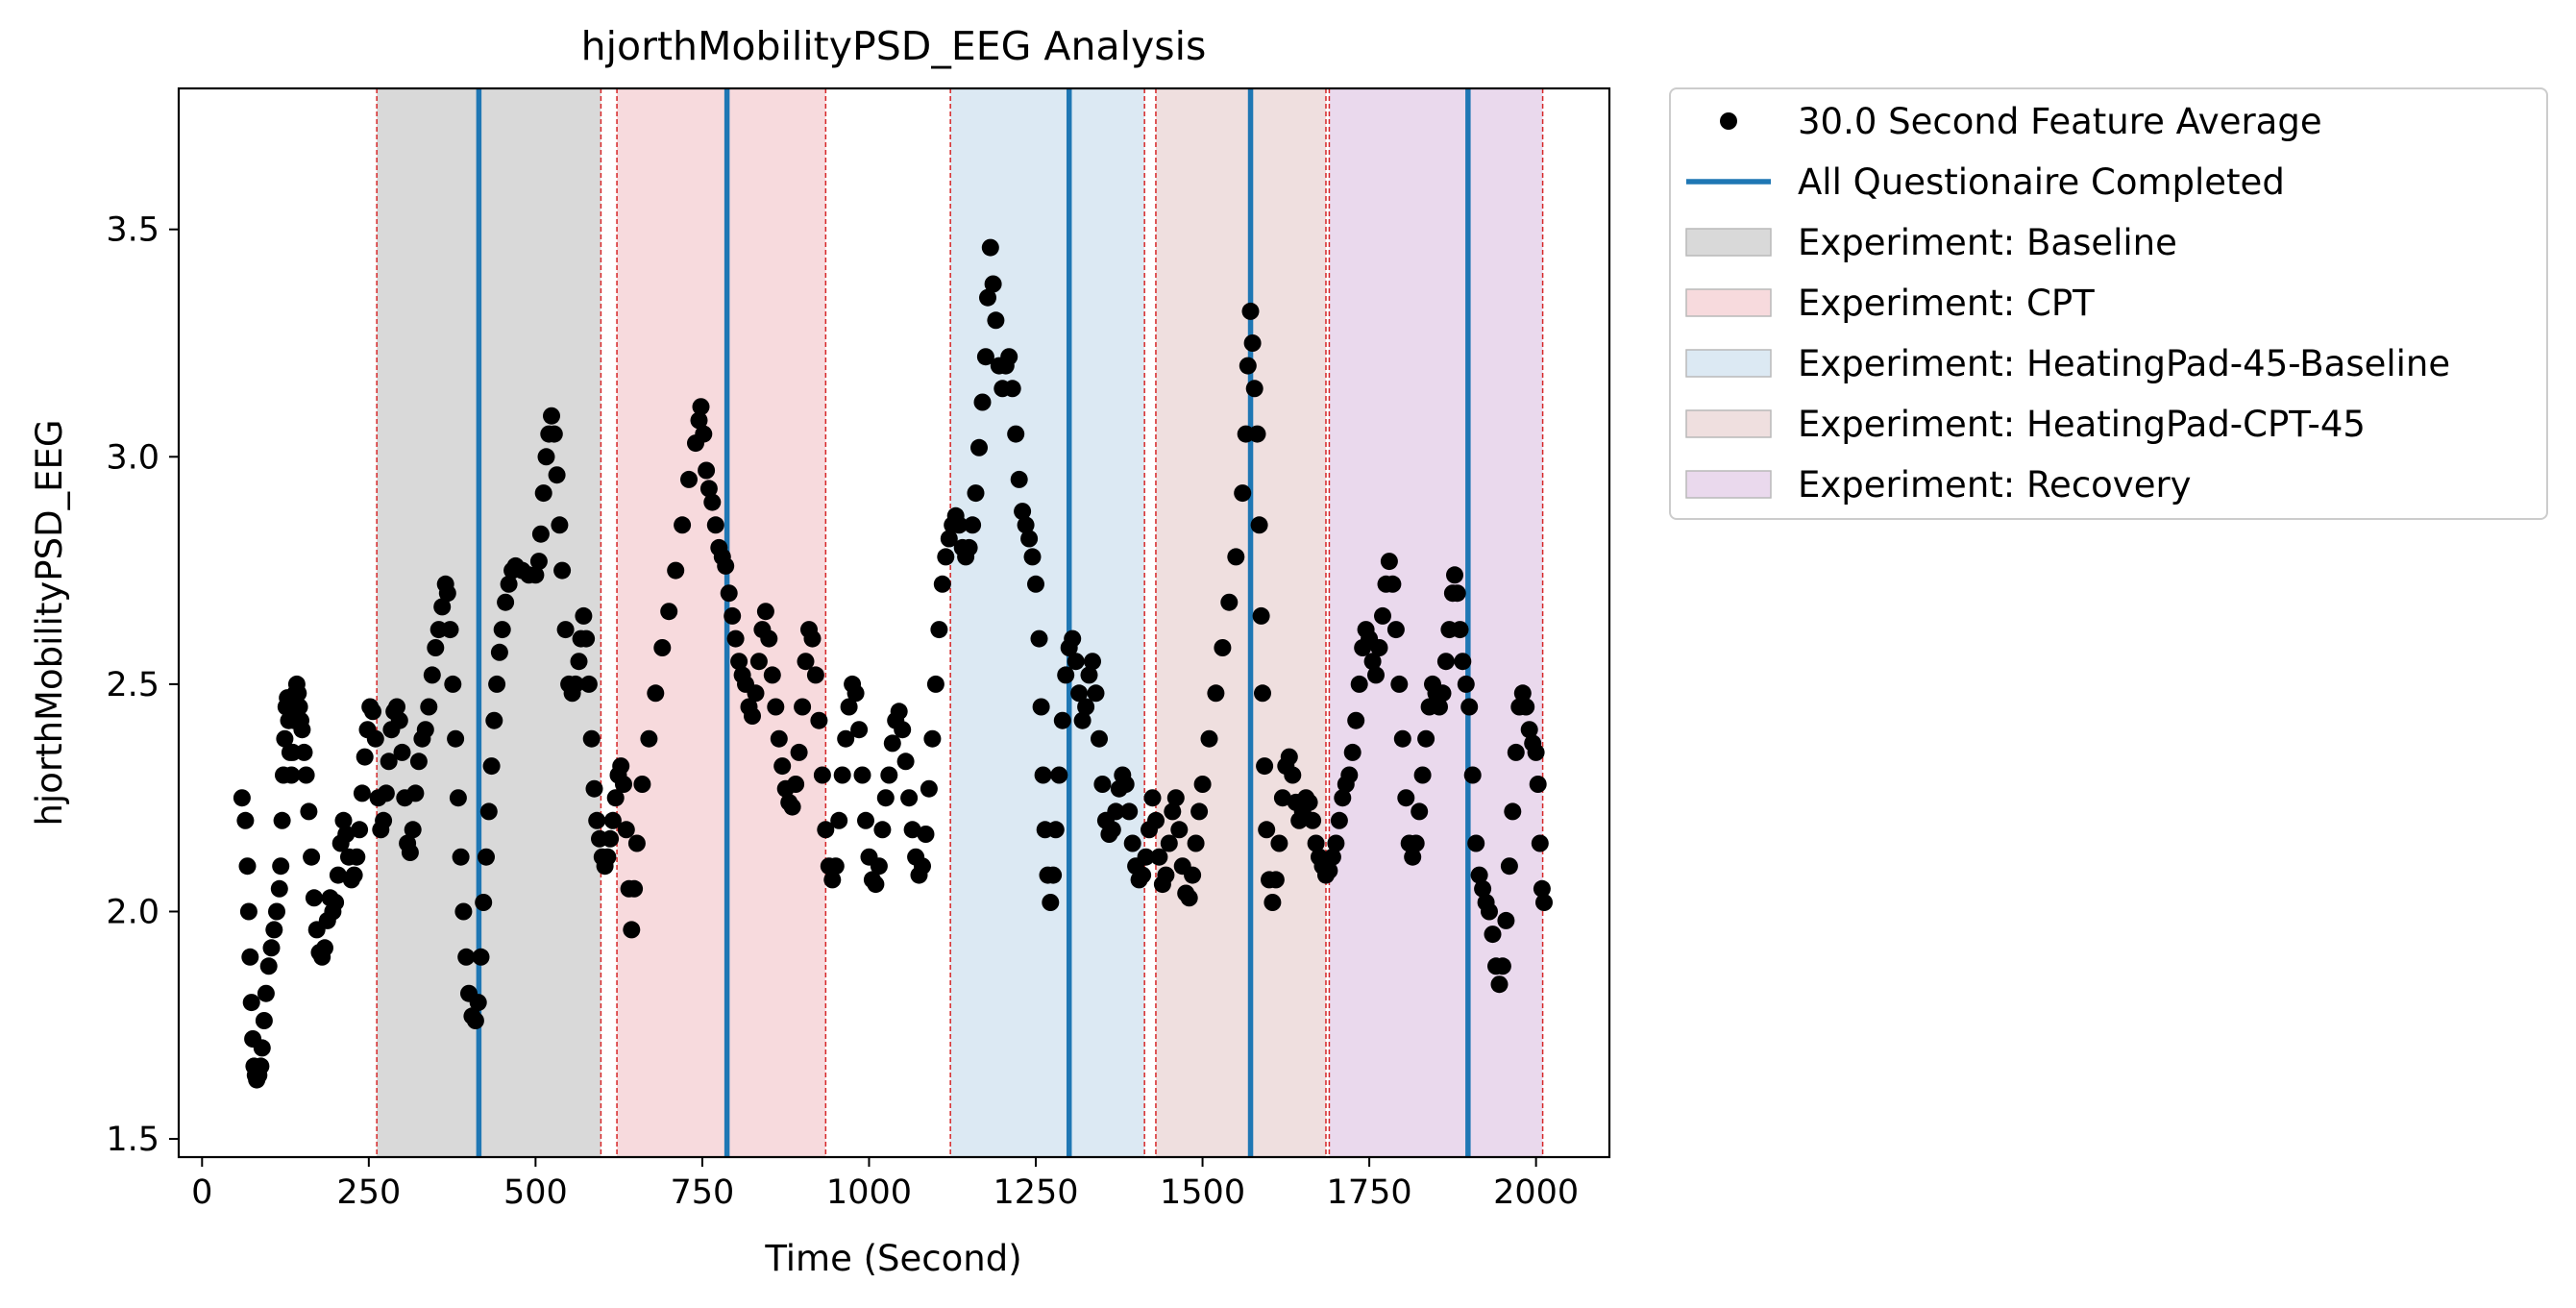  What do you see at coordinates (201, 1193) in the screenshot?
I see `x-tick-label: 0` at bounding box center [201, 1193].